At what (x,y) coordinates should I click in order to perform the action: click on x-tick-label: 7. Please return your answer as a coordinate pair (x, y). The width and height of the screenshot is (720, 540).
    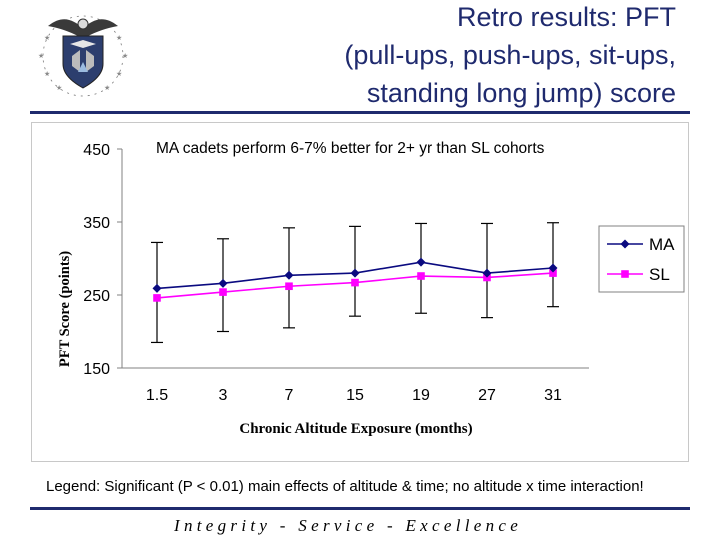
    Looking at the image, I should click on (289, 395).